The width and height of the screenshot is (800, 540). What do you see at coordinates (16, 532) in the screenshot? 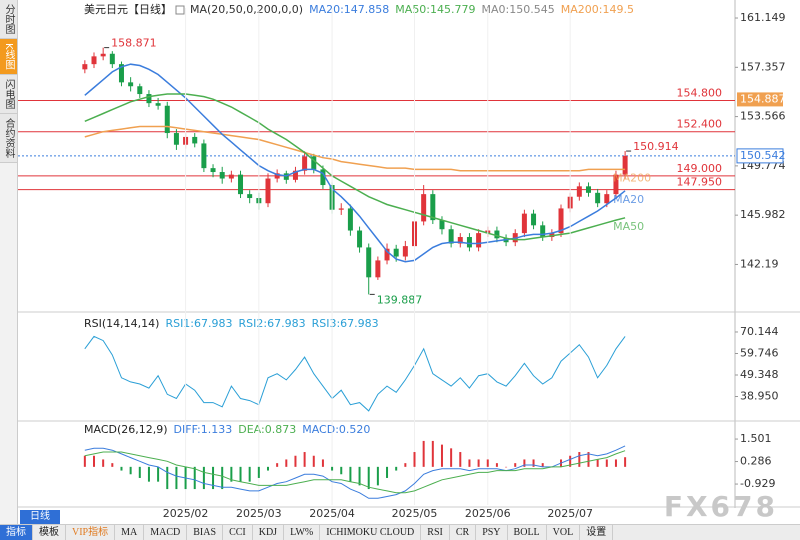
I see `toolbar-tab: 指标` at bounding box center [16, 532].